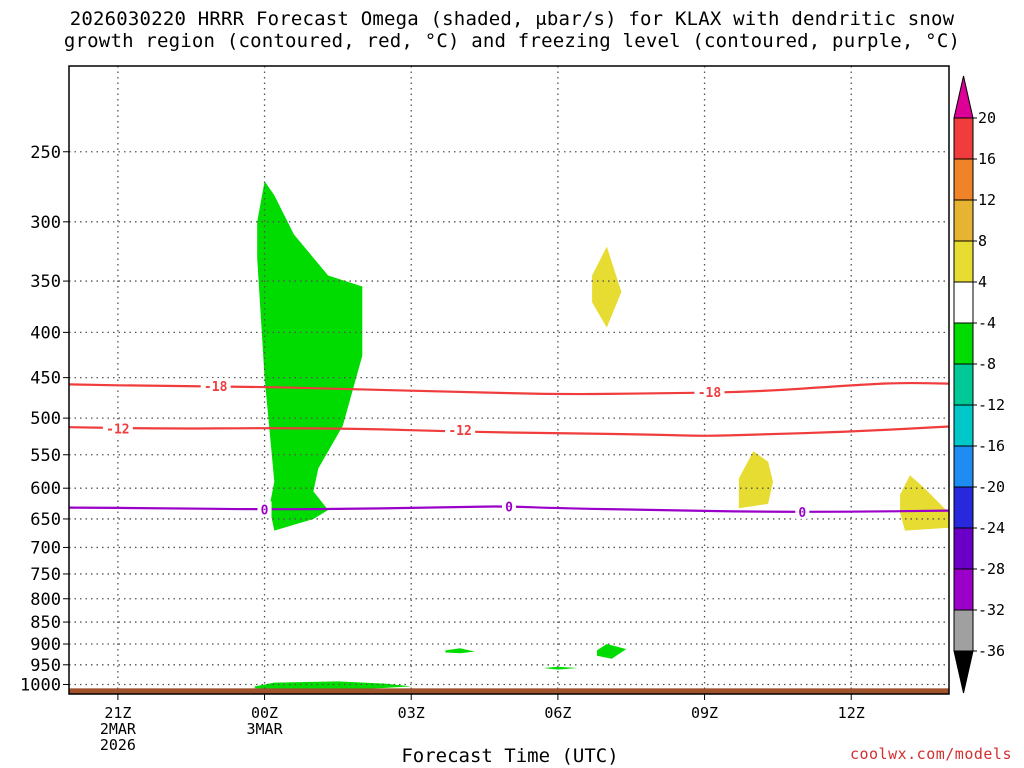 This screenshot has width=1024, height=768. What do you see at coordinates (991, 610) in the screenshot?
I see `colorbar-label: -32` at bounding box center [991, 610].